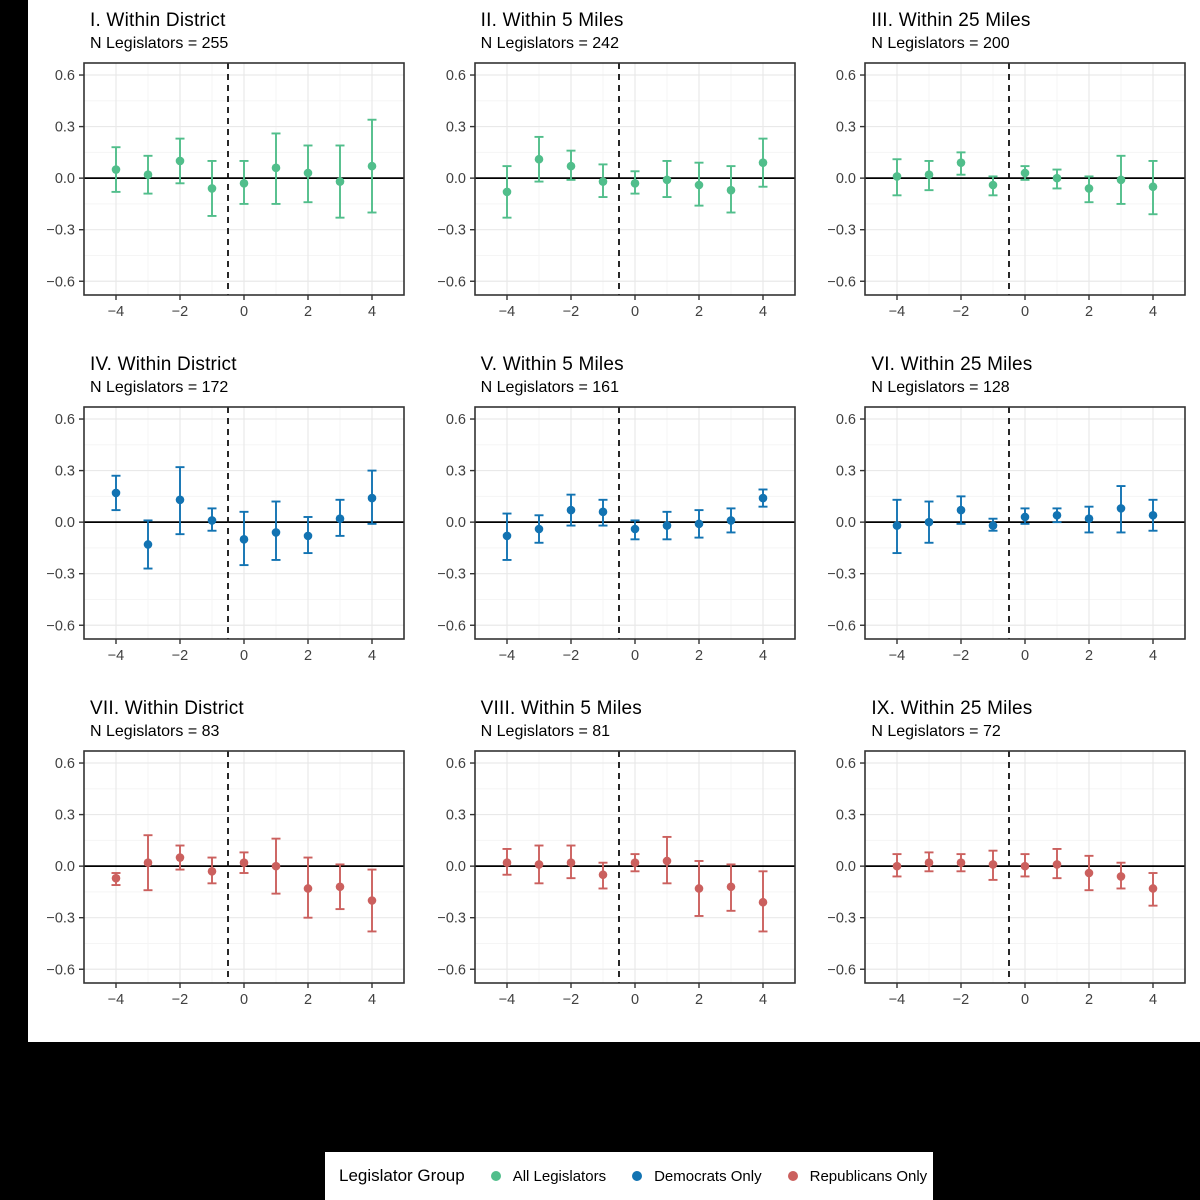 The height and width of the screenshot is (1200, 1200). I want to click on panel-title: VII. Within District, so click(167, 708).